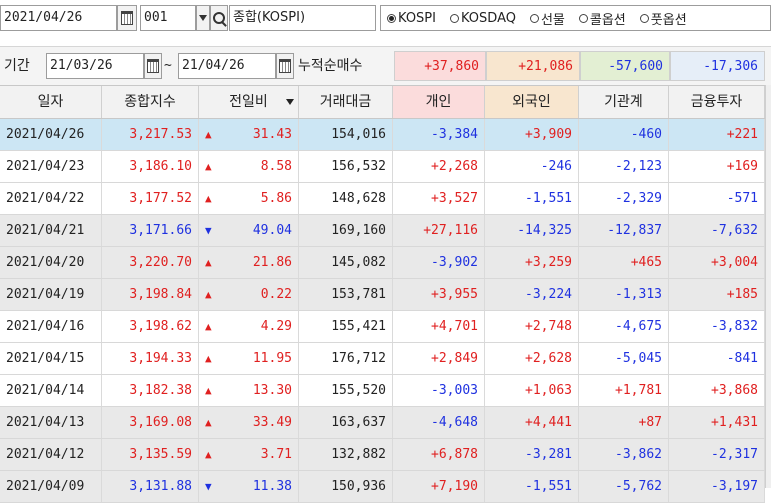  What do you see at coordinates (127, 18) in the screenshot?
I see `date-calendar-button` at bounding box center [127, 18].